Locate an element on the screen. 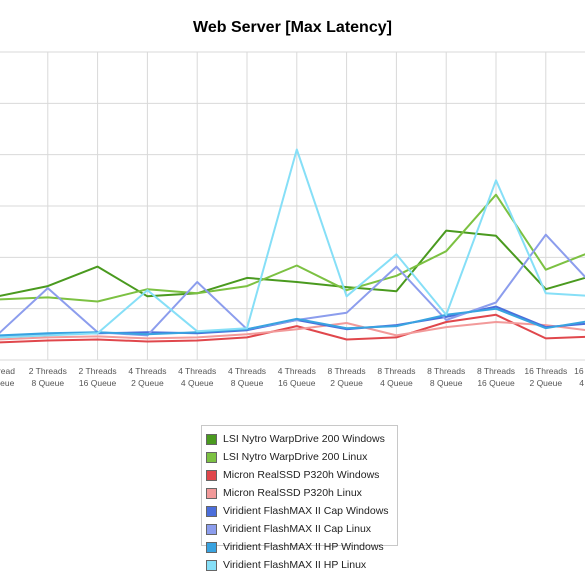 The image size is (585, 574). legend-item-3: Micron RealSSD P320h Windows is located at coordinates (301, 475).